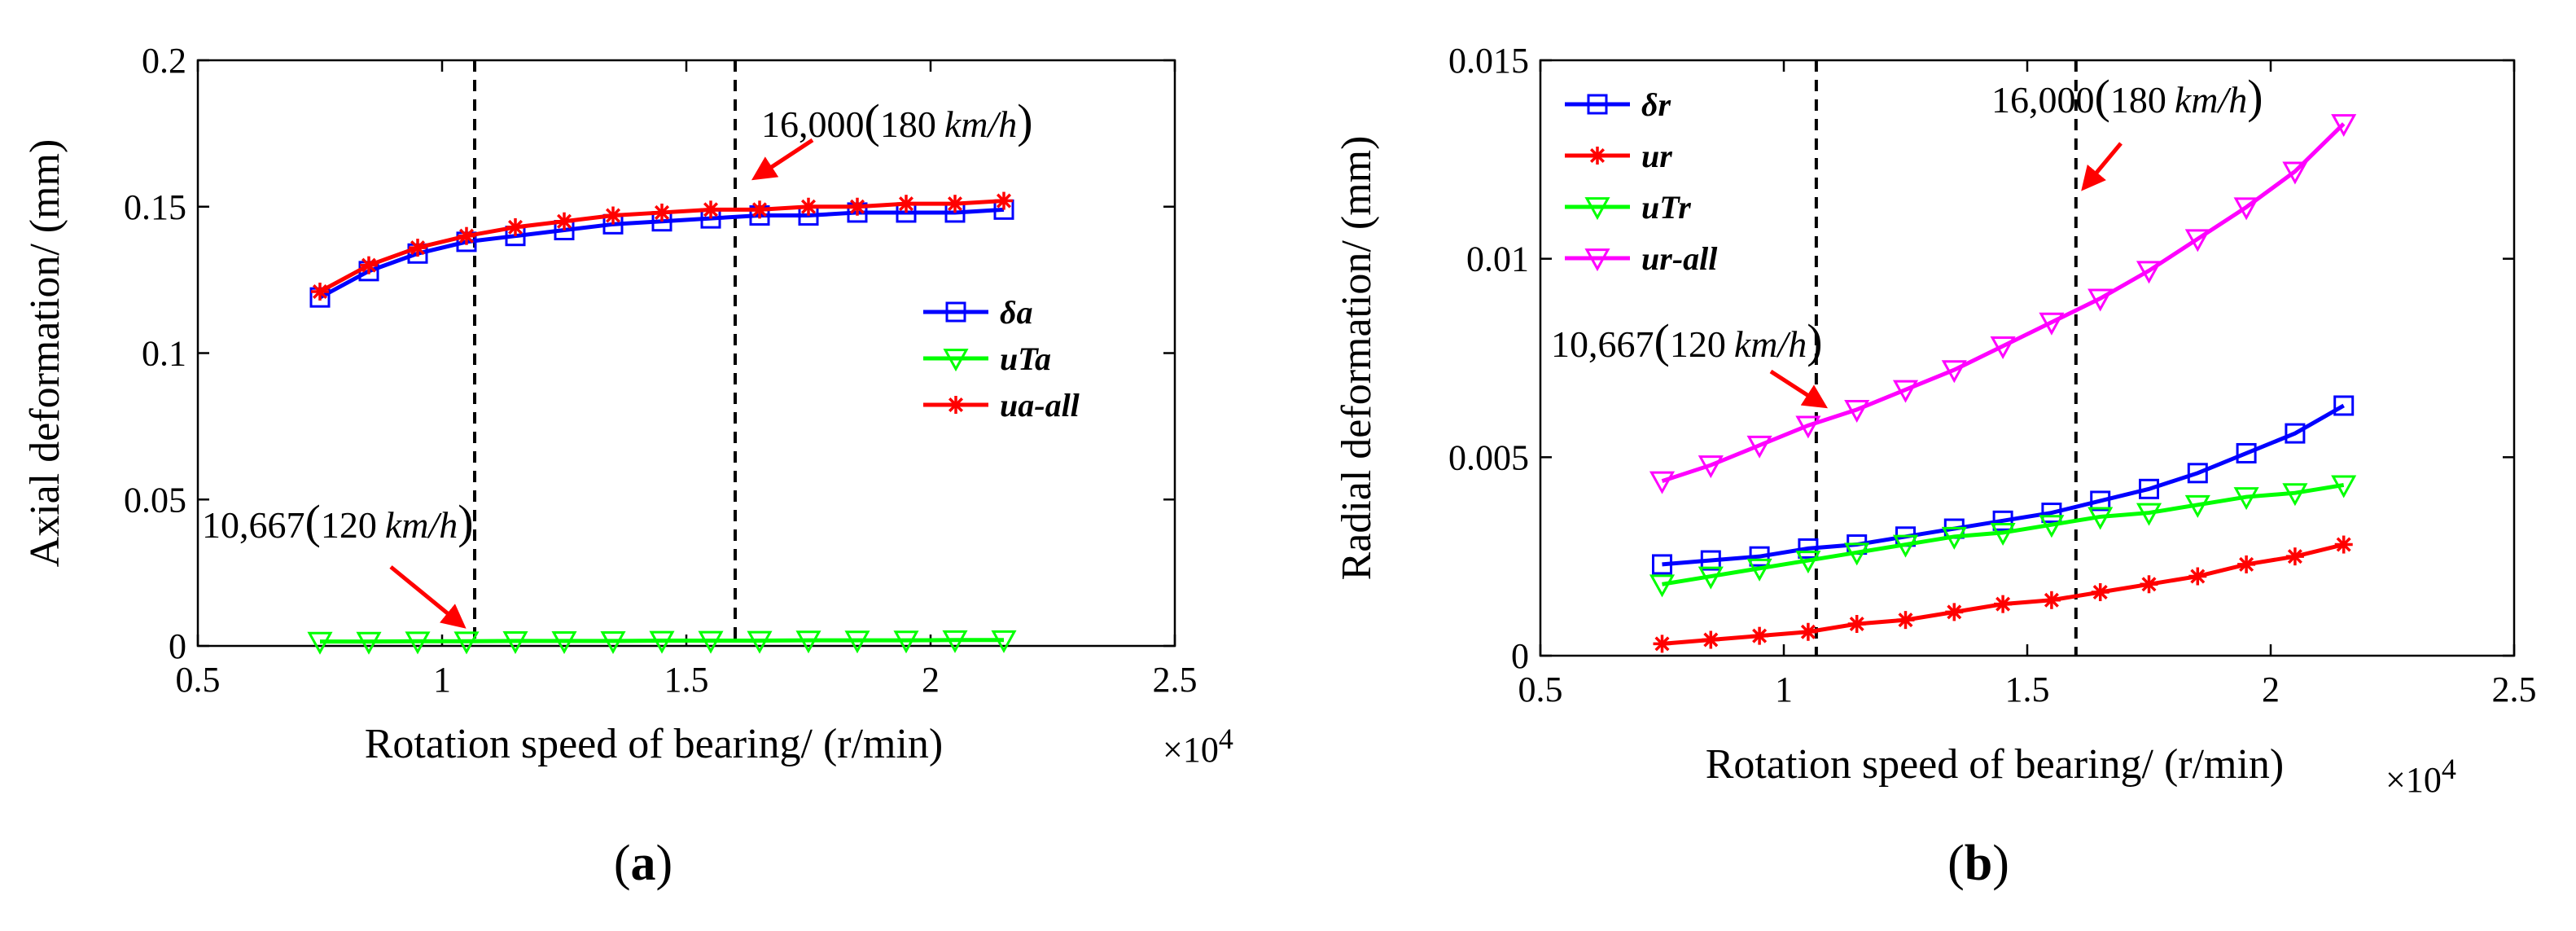  What do you see at coordinates (164, 354) in the screenshot?
I see `y-tick-label: 0.1` at bounding box center [164, 354].